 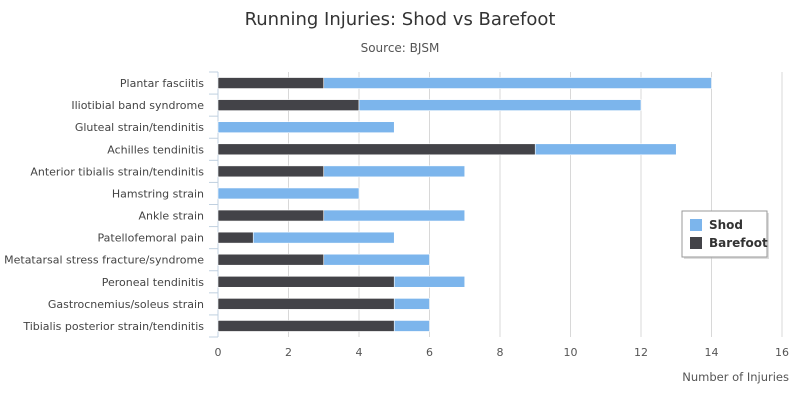 What do you see at coordinates (139, 127) in the screenshot?
I see `category-label: Gluteal strain/tendinitis` at bounding box center [139, 127].